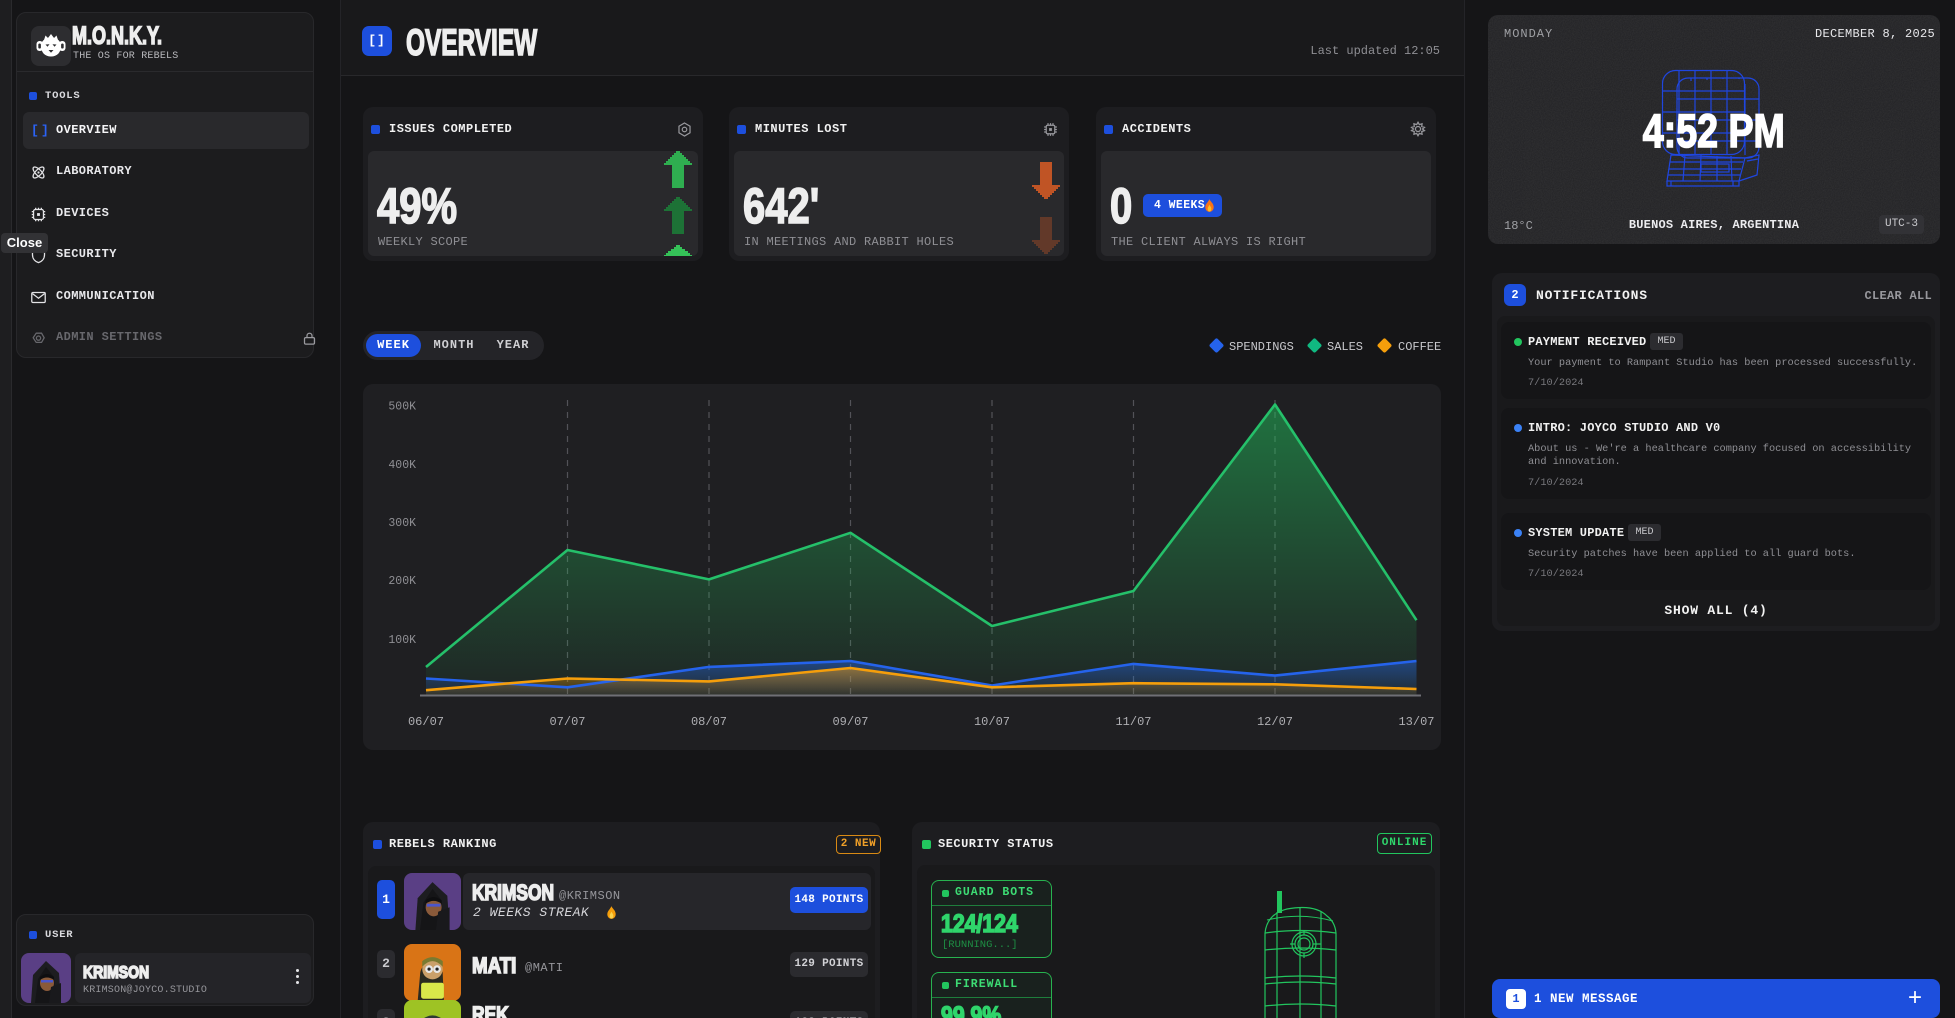 This screenshot has height=1018, width=1955. Describe the element at coordinates (1275, 722) in the screenshot. I see `svg-text: 12/07` at that location.